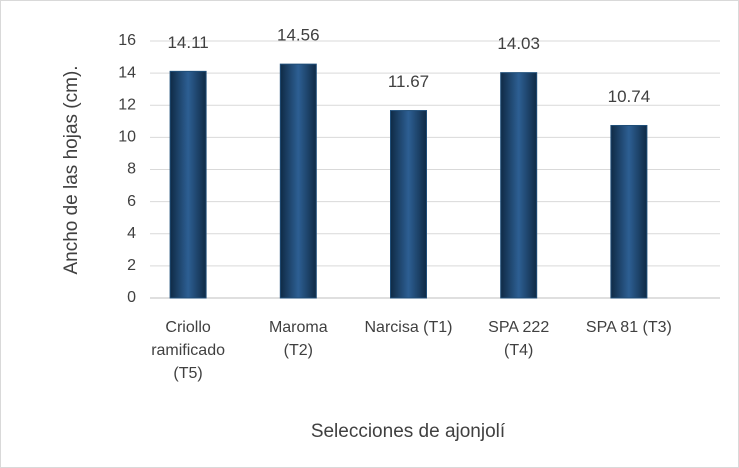 The width and height of the screenshot is (739, 468). Describe the element at coordinates (408, 81) in the screenshot. I see `data-label: 11.67` at that location.